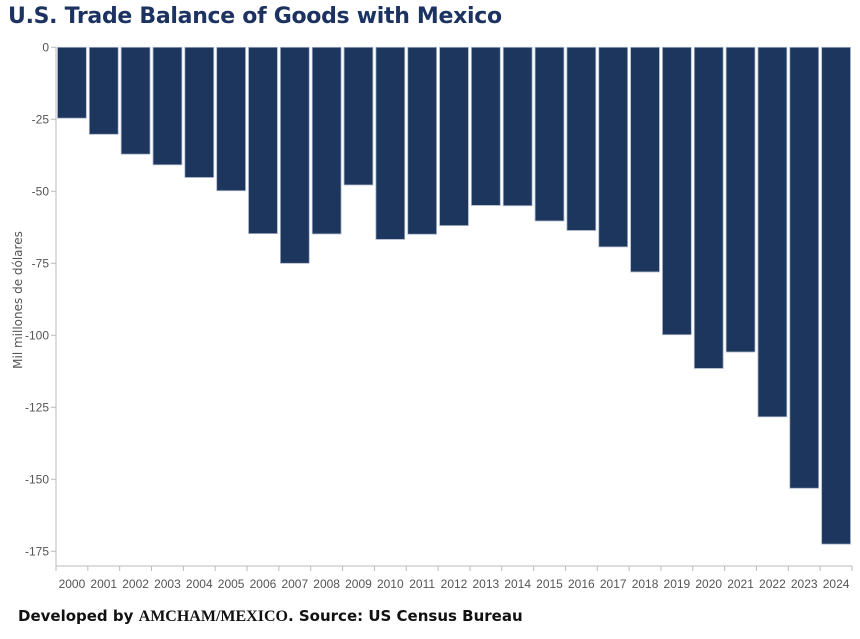 The image size is (860, 639). What do you see at coordinates (37, 335) in the screenshot?
I see `y-tick-label: -100` at bounding box center [37, 335].